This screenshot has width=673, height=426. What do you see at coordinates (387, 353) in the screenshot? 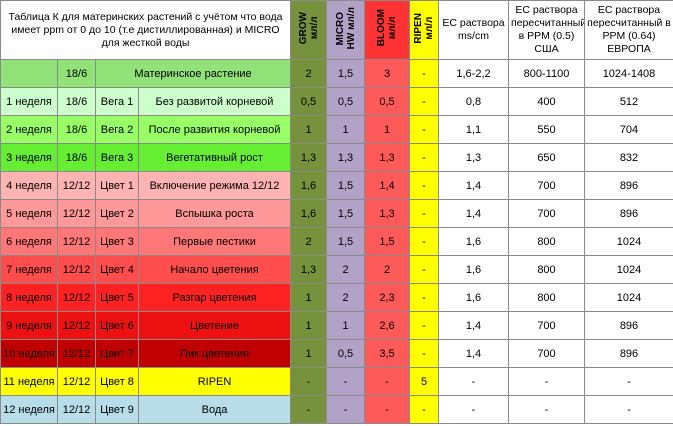
I see `bloom-cell: 3,5` at bounding box center [387, 353].